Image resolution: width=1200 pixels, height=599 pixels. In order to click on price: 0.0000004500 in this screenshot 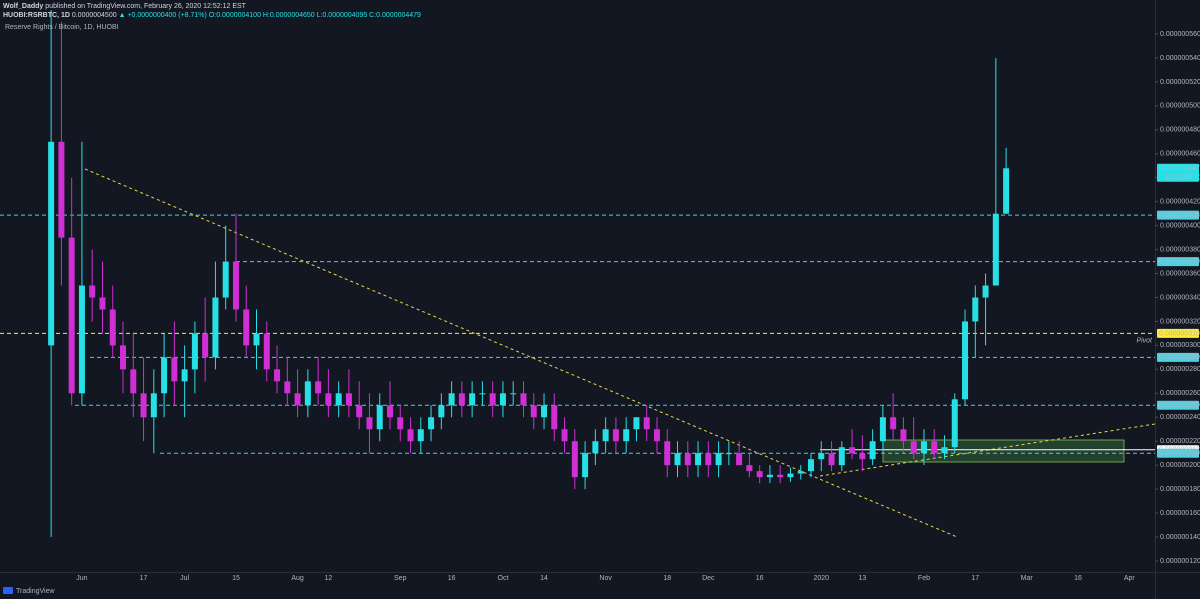, I will do `click(94, 15)`.